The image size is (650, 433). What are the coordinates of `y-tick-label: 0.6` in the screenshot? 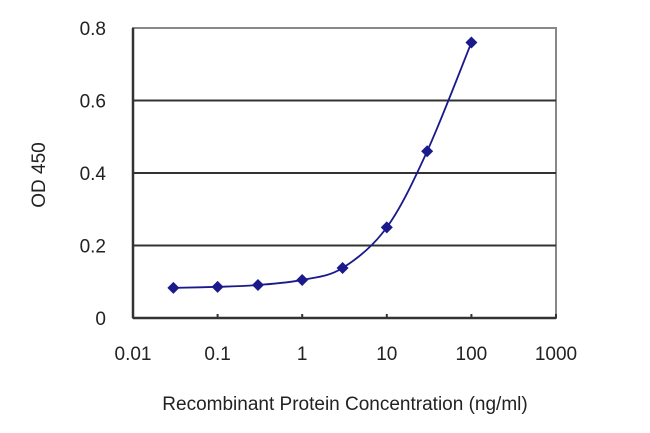 It's located at (93, 102).